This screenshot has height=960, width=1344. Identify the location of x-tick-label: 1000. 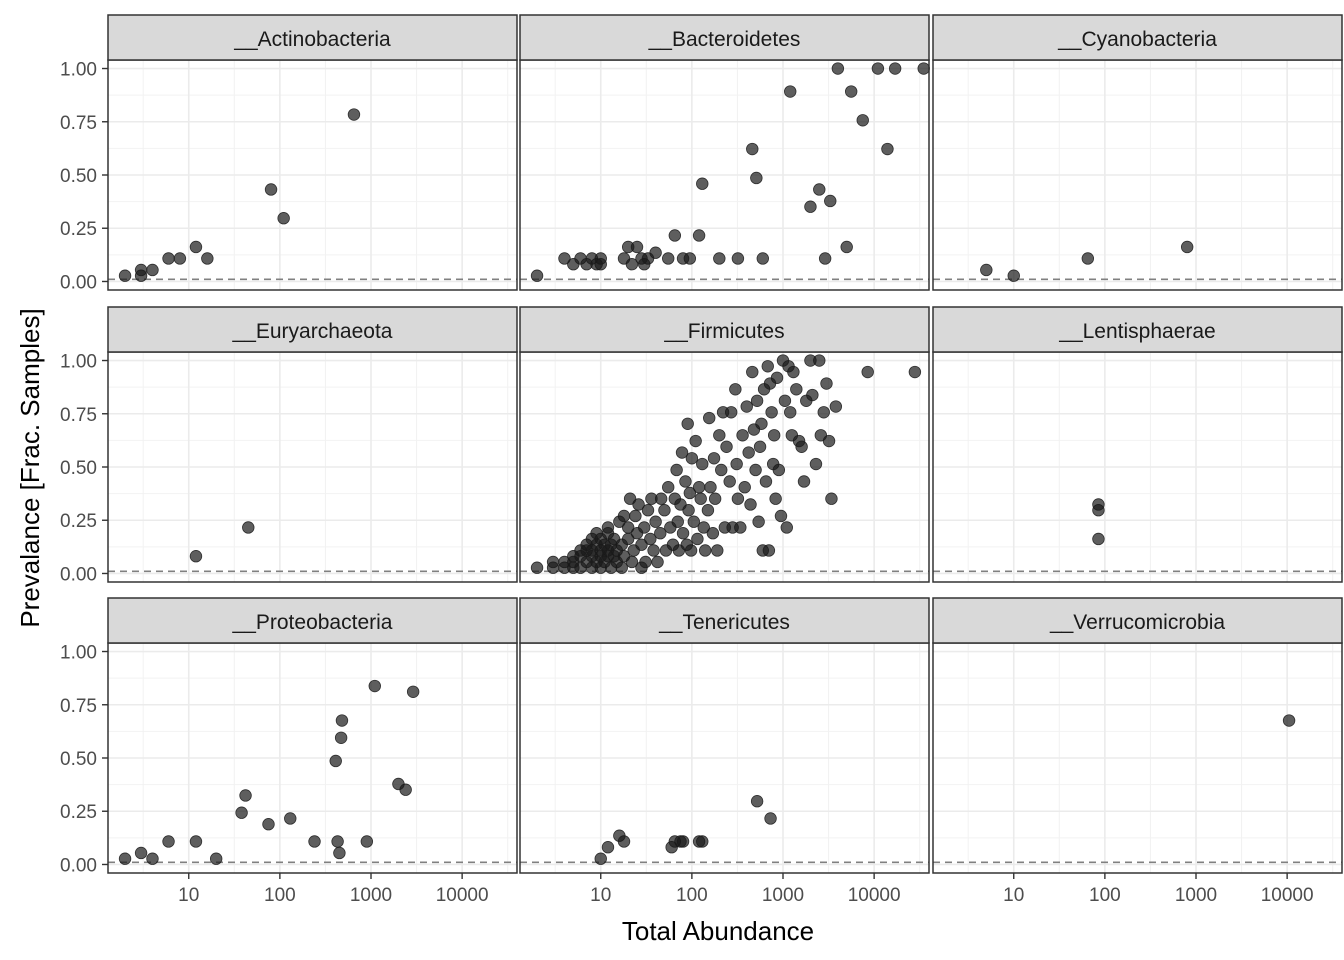
(371, 895).